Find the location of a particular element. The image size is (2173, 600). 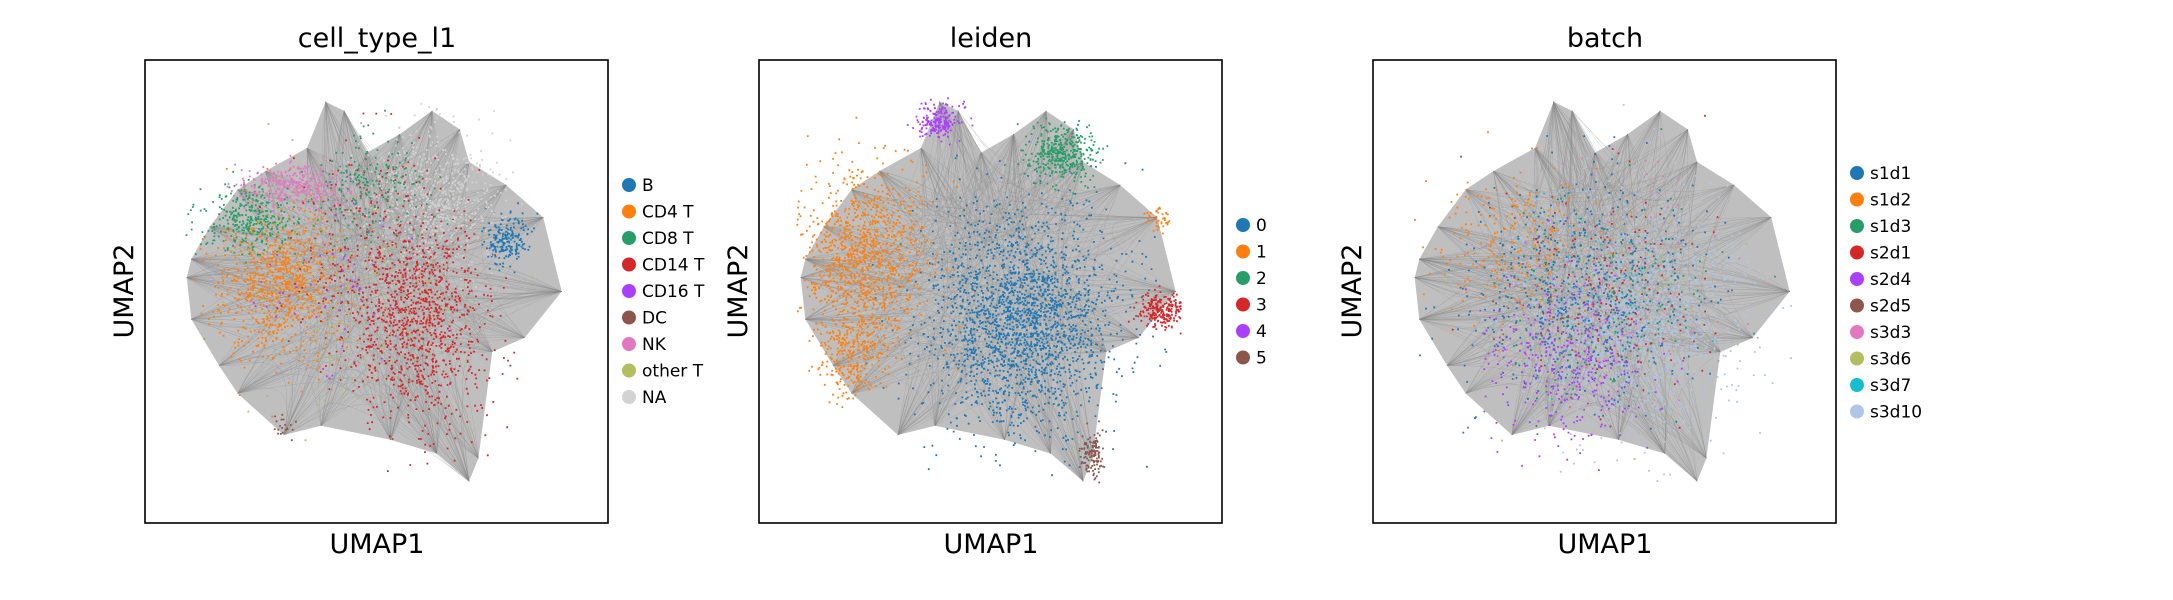

legend-item: NK is located at coordinates (644, 345).